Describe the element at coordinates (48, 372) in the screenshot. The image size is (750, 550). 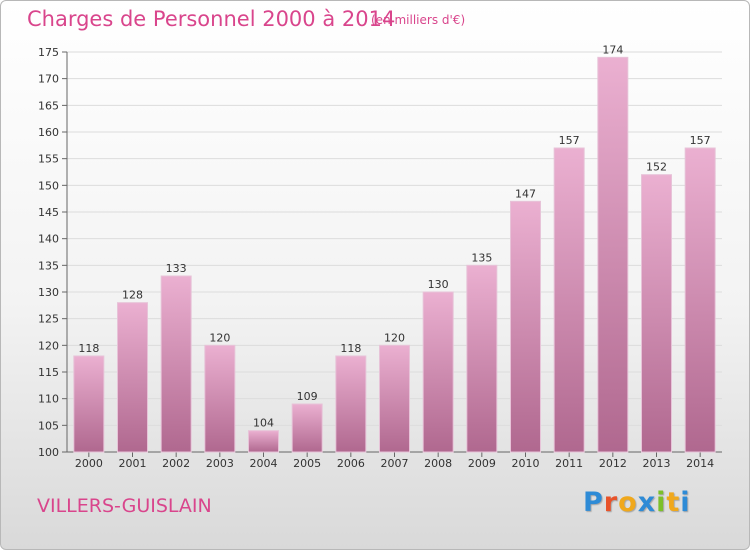
I see `y-tick-label: 115` at that location.